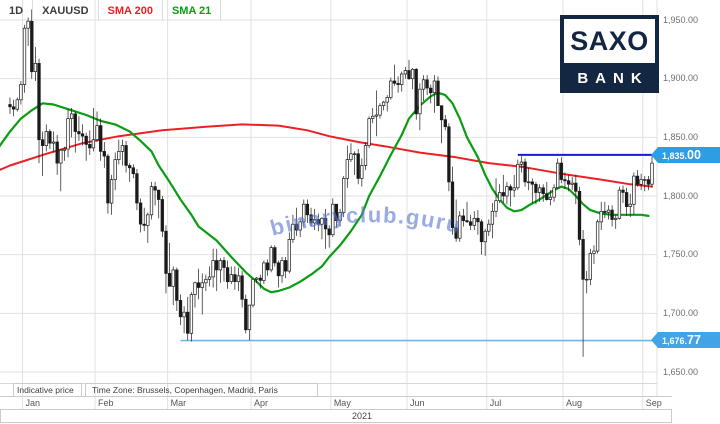  Describe the element at coordinates (66, 10) in the screenshot. I see `symbol-label: XAUUSD` at that location.